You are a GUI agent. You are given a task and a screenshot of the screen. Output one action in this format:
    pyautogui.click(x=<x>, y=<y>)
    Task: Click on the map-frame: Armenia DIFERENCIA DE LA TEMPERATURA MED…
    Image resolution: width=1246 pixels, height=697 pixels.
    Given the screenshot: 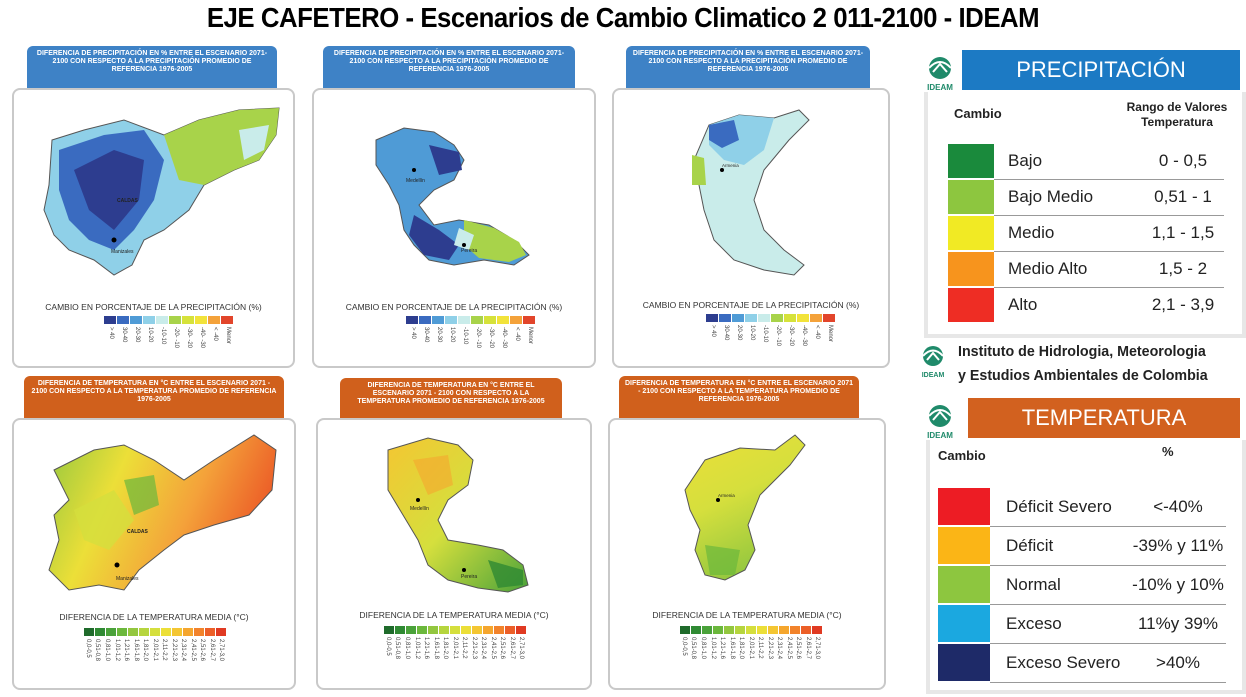 What is the action you would take?
    pyautogui.click(x=747, y=554)
    